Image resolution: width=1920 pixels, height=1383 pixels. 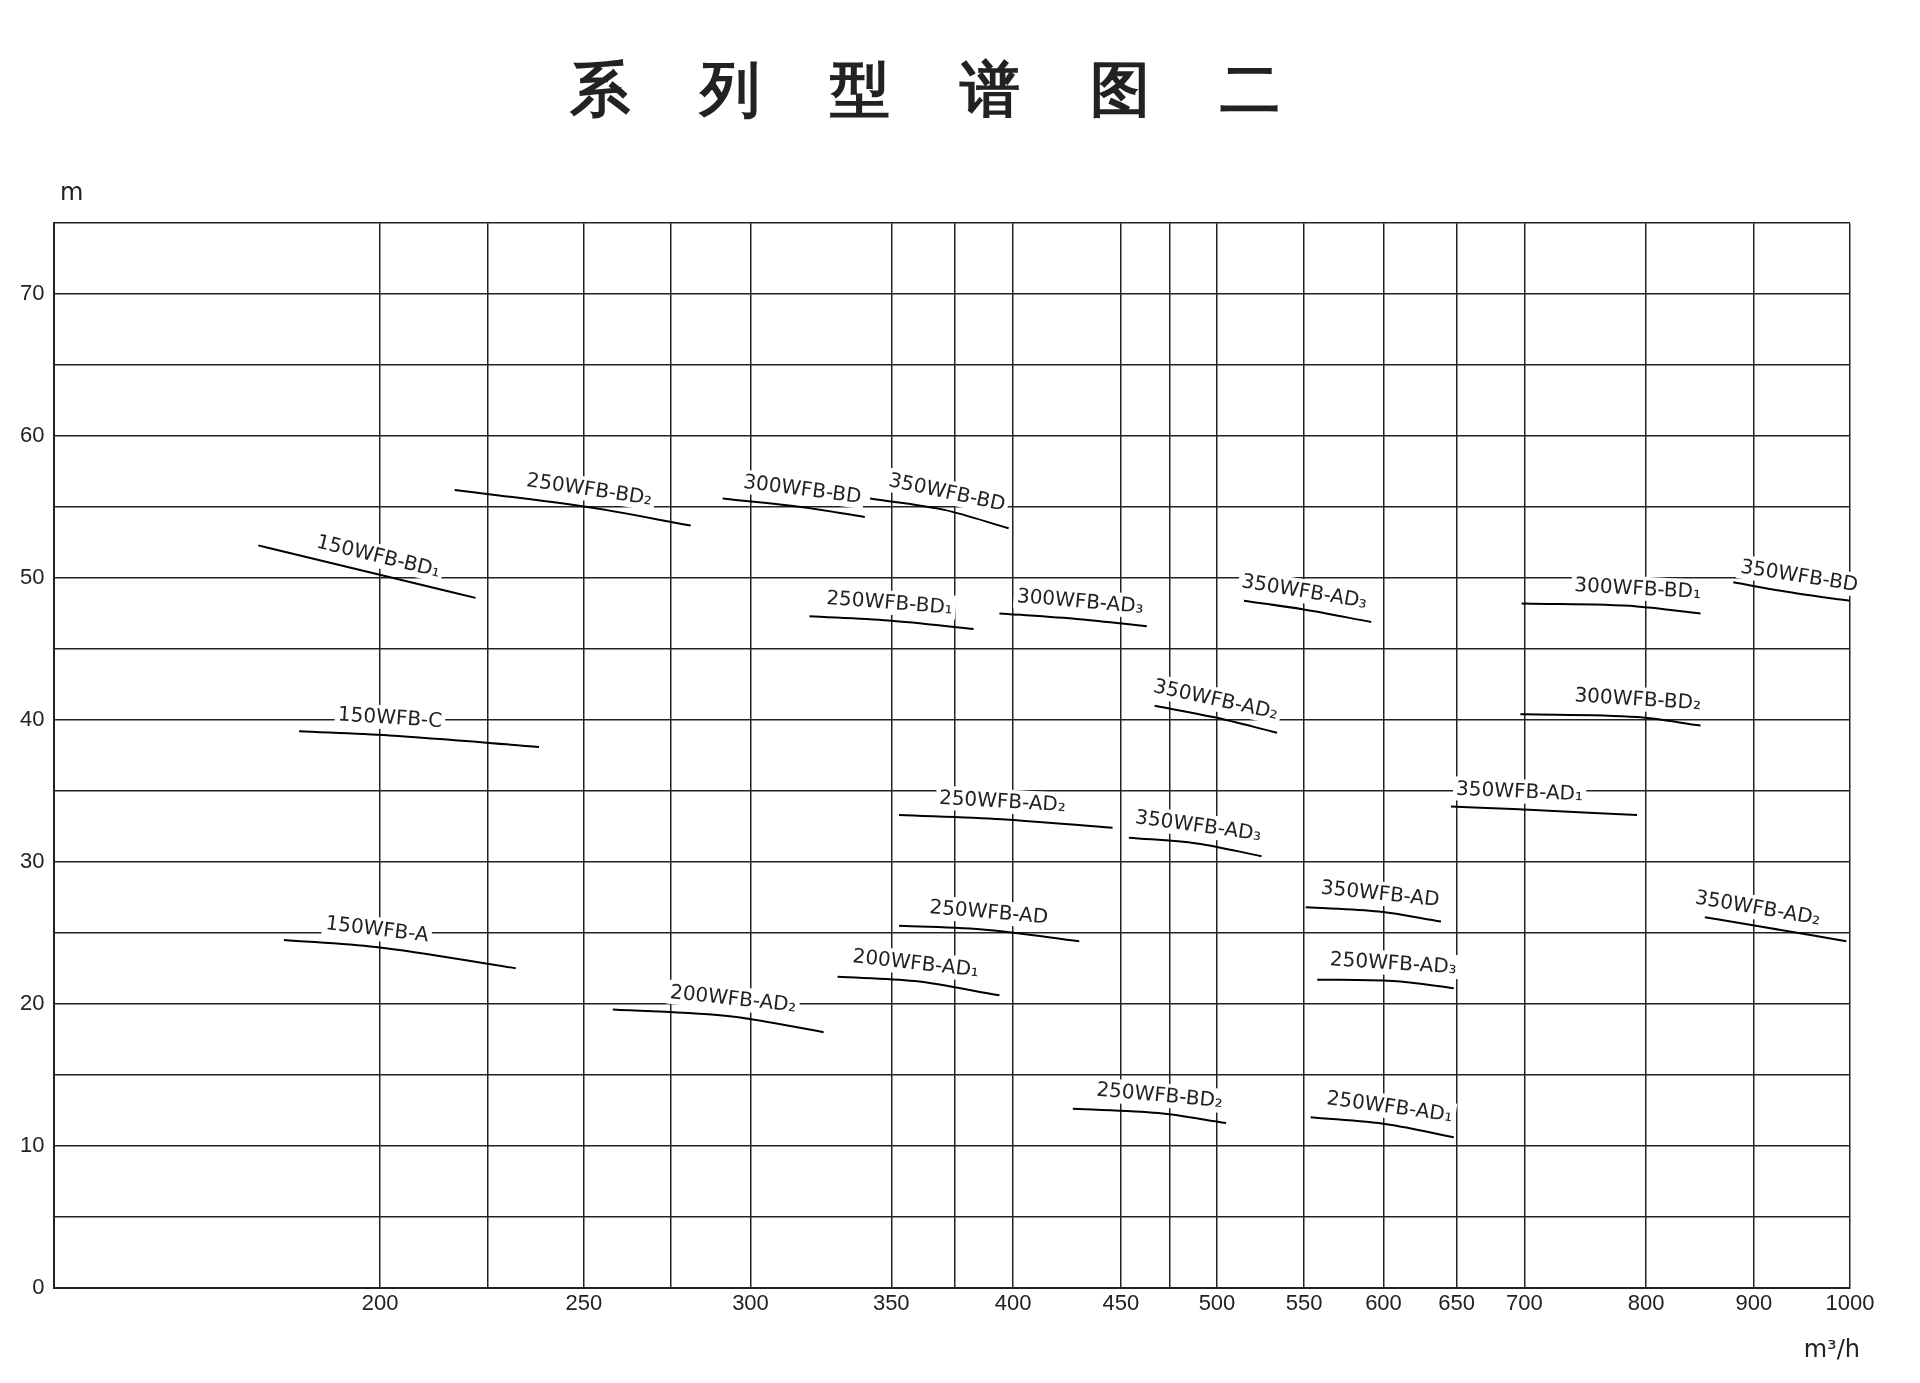 What do you see at coordinates (1198, 825) in the screenshot?
I see `text: 350WFB-AD₃` at bounding box center [1198, 825].